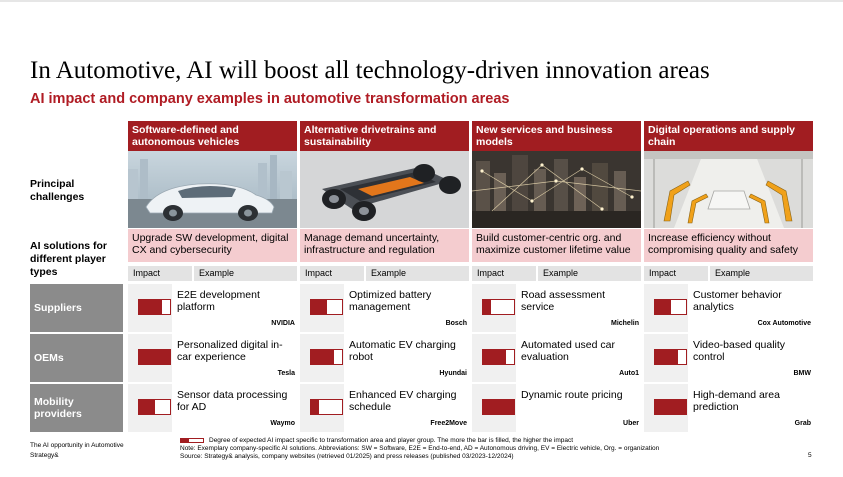  What do you see at coordinates (624, 323) in the screenshot?
I see `example-company: Michelin` at bounding box center [624, 323].